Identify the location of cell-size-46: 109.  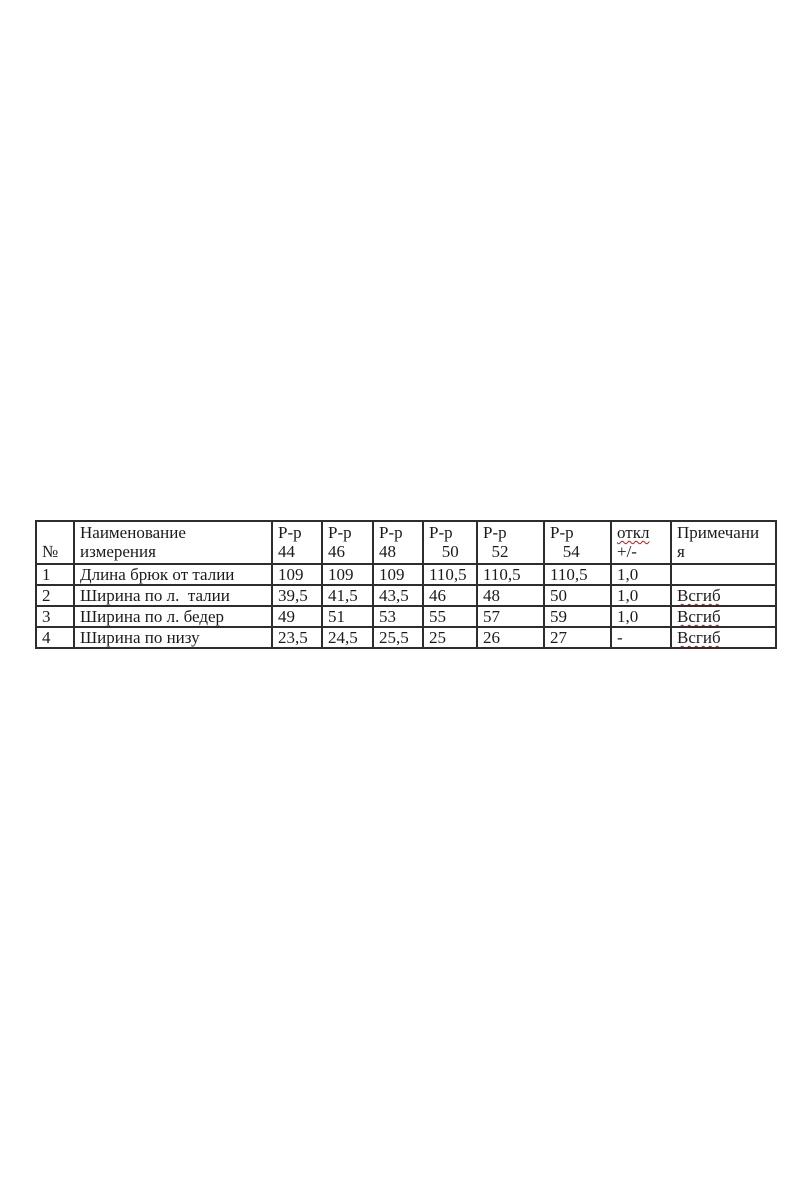
(347, 574).